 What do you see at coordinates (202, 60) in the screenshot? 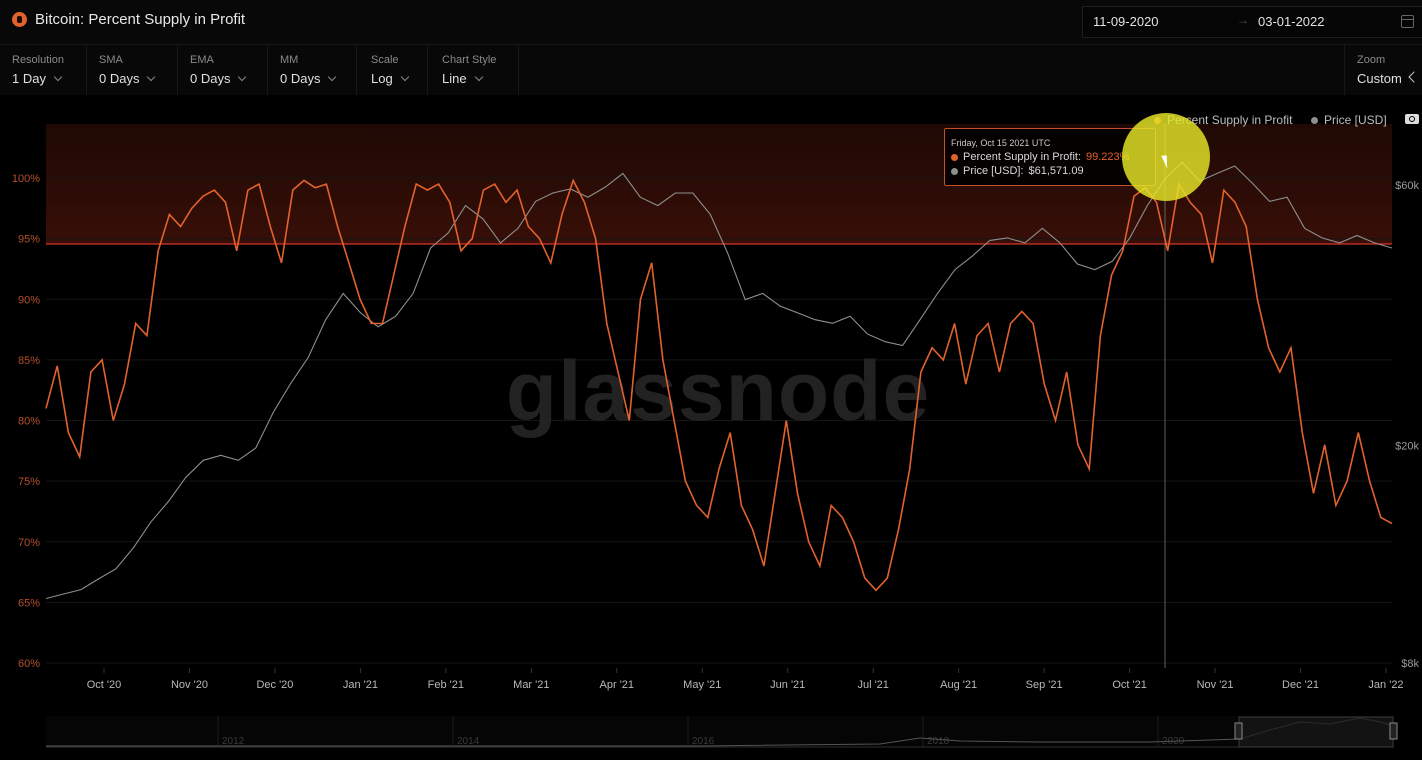
I see `ema-label: EMA` at bounding box center [202, 60].